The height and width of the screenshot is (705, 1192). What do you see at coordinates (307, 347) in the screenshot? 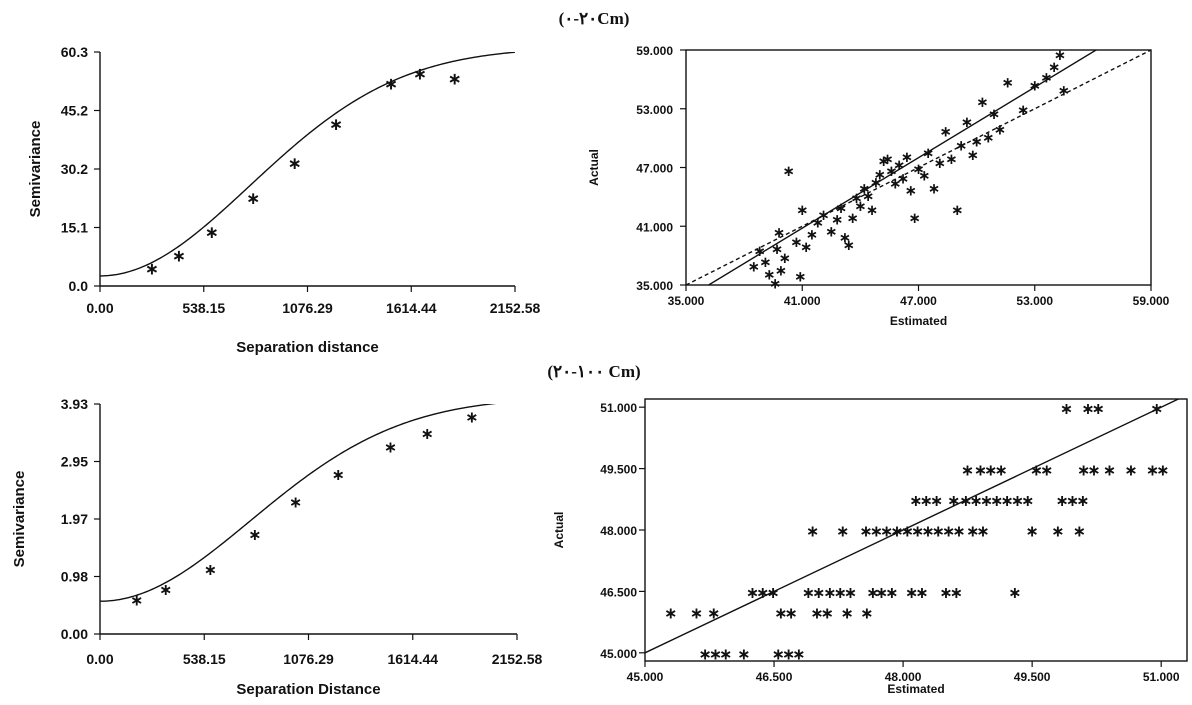
I see `x-axis-title: Separation distance` at bounding box center [307, 347].